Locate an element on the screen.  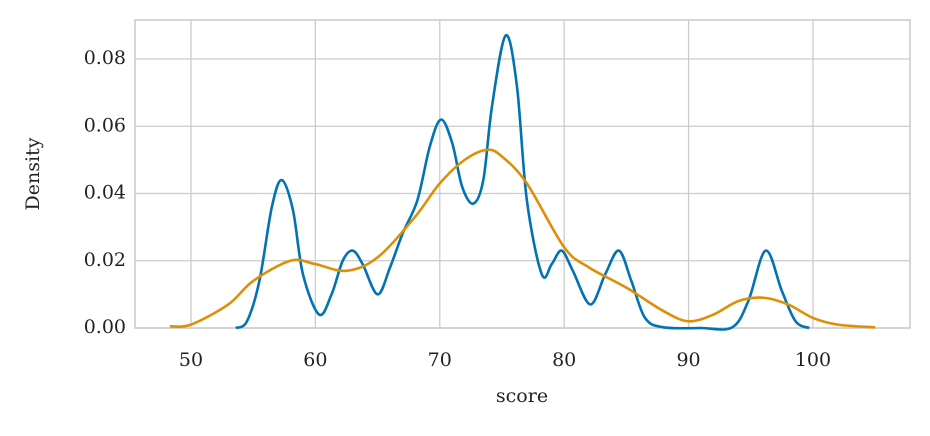
y-tick-label: 0.04 is located at coordinates (105, 193).